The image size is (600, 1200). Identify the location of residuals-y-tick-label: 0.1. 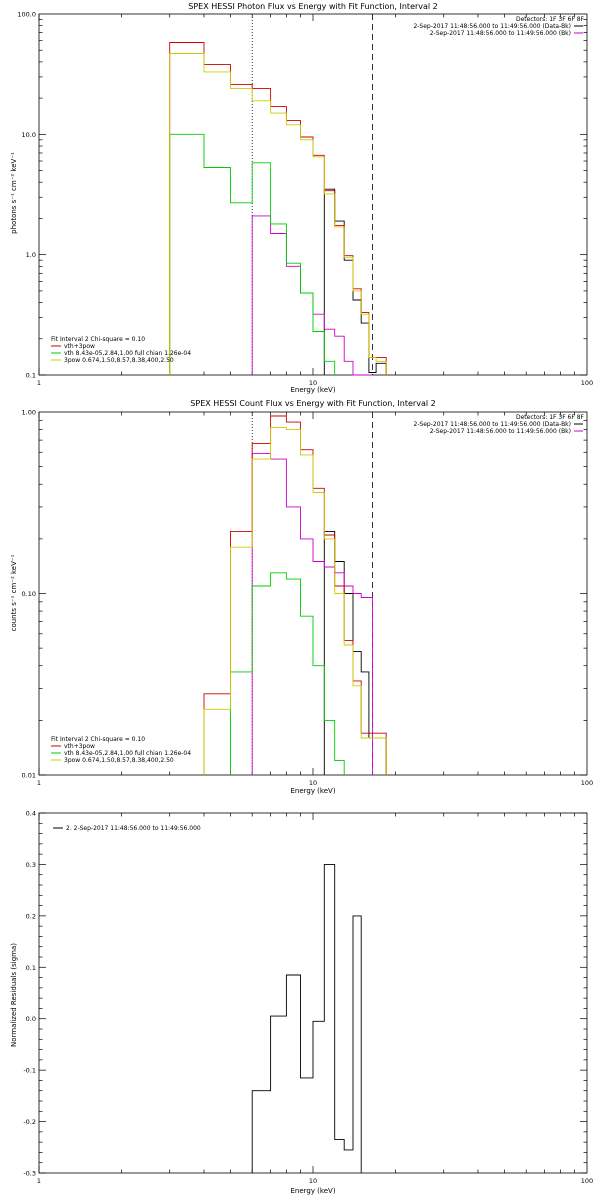
(31, 968).